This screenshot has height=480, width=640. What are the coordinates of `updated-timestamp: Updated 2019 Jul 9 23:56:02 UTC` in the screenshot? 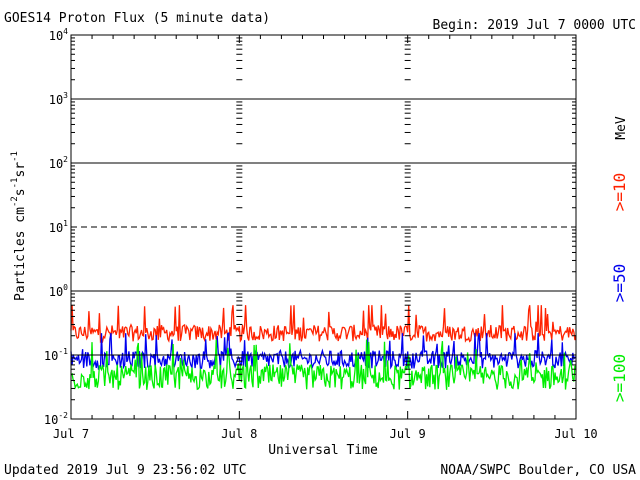 It's located at (125, 470).